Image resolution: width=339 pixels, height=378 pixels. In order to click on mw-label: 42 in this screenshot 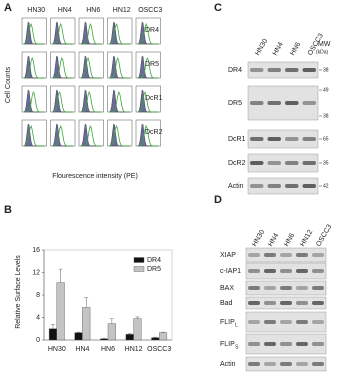, I will do `click(326, 186)`.